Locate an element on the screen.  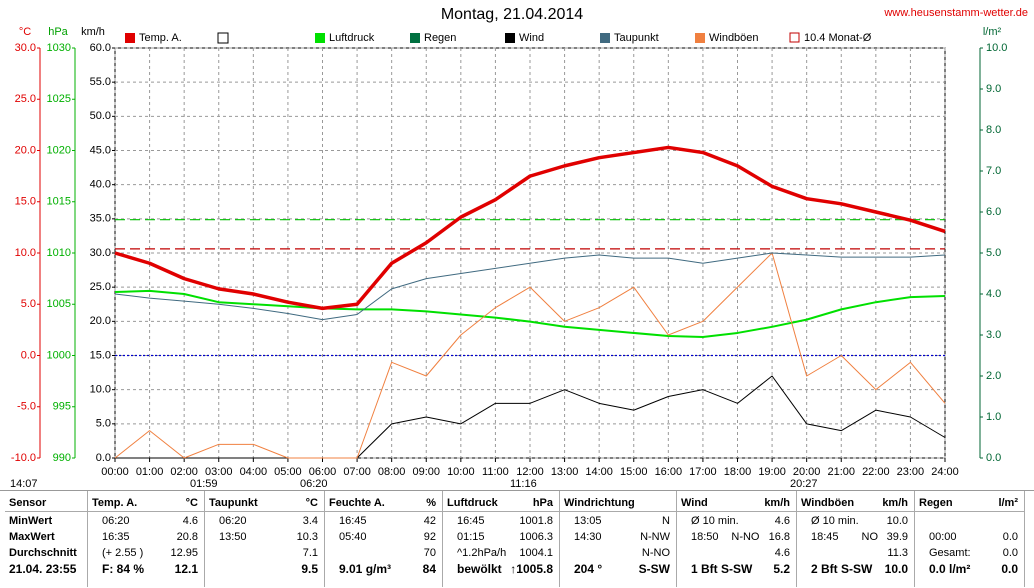
cell: ↑1005.8 is located at coordinates (531, 569).